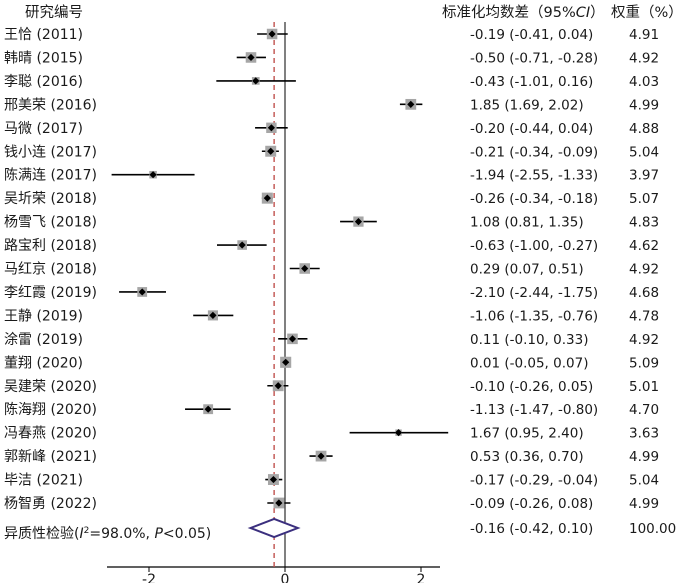 The height and width of the screenshot is (583, 700). I want to click on weight-value: 5.09, so click(644, 363).